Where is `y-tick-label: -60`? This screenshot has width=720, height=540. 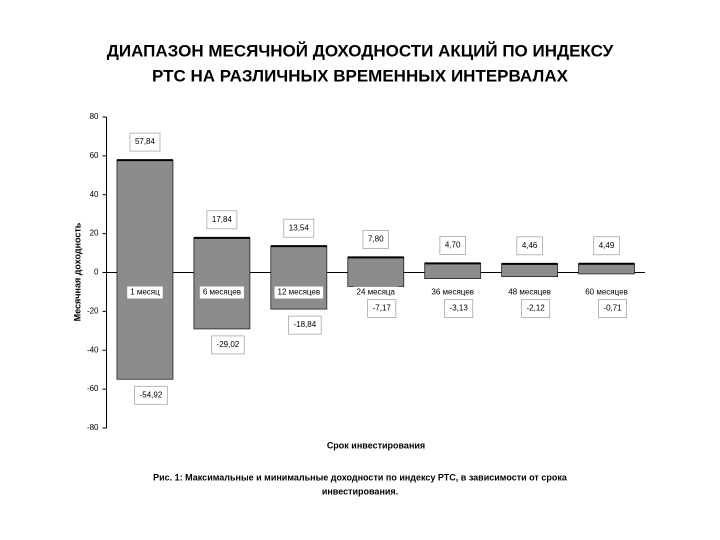 y-tick-label: -60 is located at coordinates (93, 388).